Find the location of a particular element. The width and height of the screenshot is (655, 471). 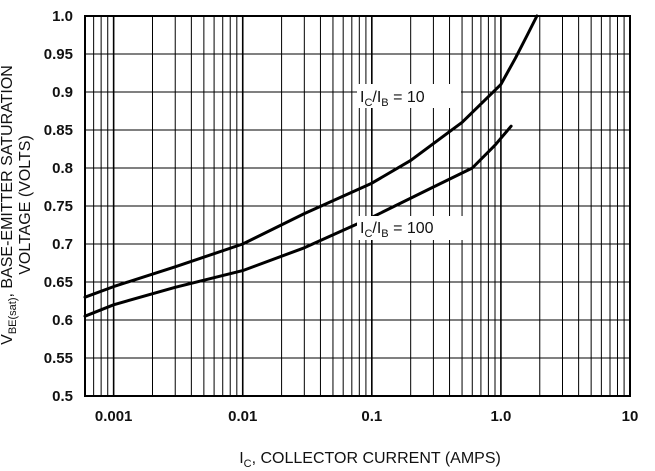

x-tick-label: 1.0 is located at coordinates (500, 416).